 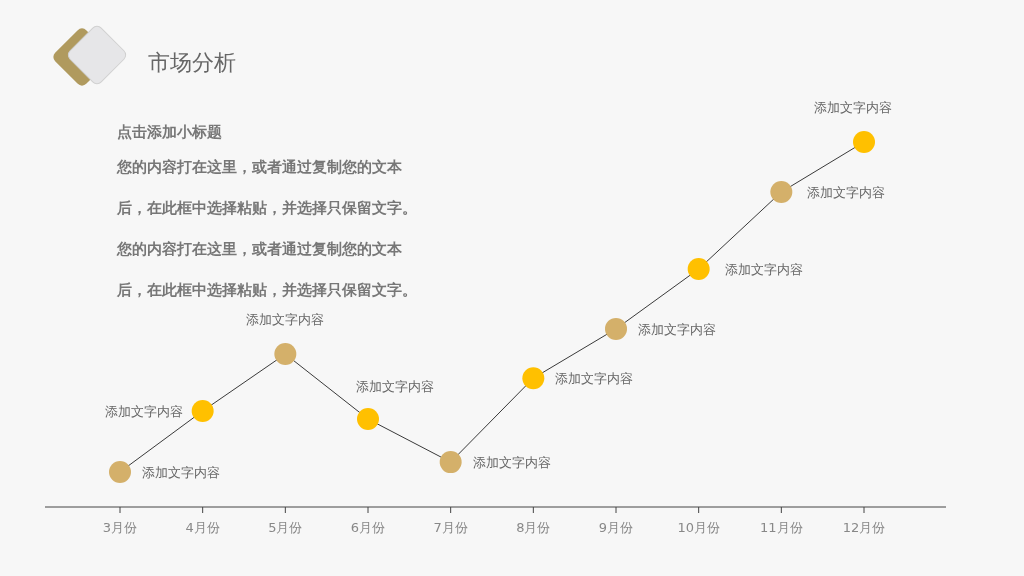 What do you see at coordinates (533, 527) in the screenshot?
I see `x-tick-label: 8月份` at bounding box center [533, 527].